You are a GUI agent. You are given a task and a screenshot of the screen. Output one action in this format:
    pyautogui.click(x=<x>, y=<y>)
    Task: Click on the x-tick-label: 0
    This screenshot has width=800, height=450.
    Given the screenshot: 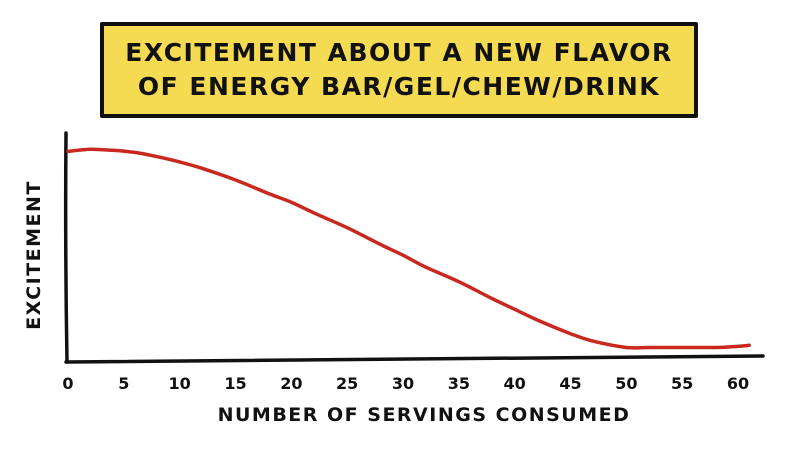 What is the action you would take?
    pyautogui.click(x=67, y=383)
    